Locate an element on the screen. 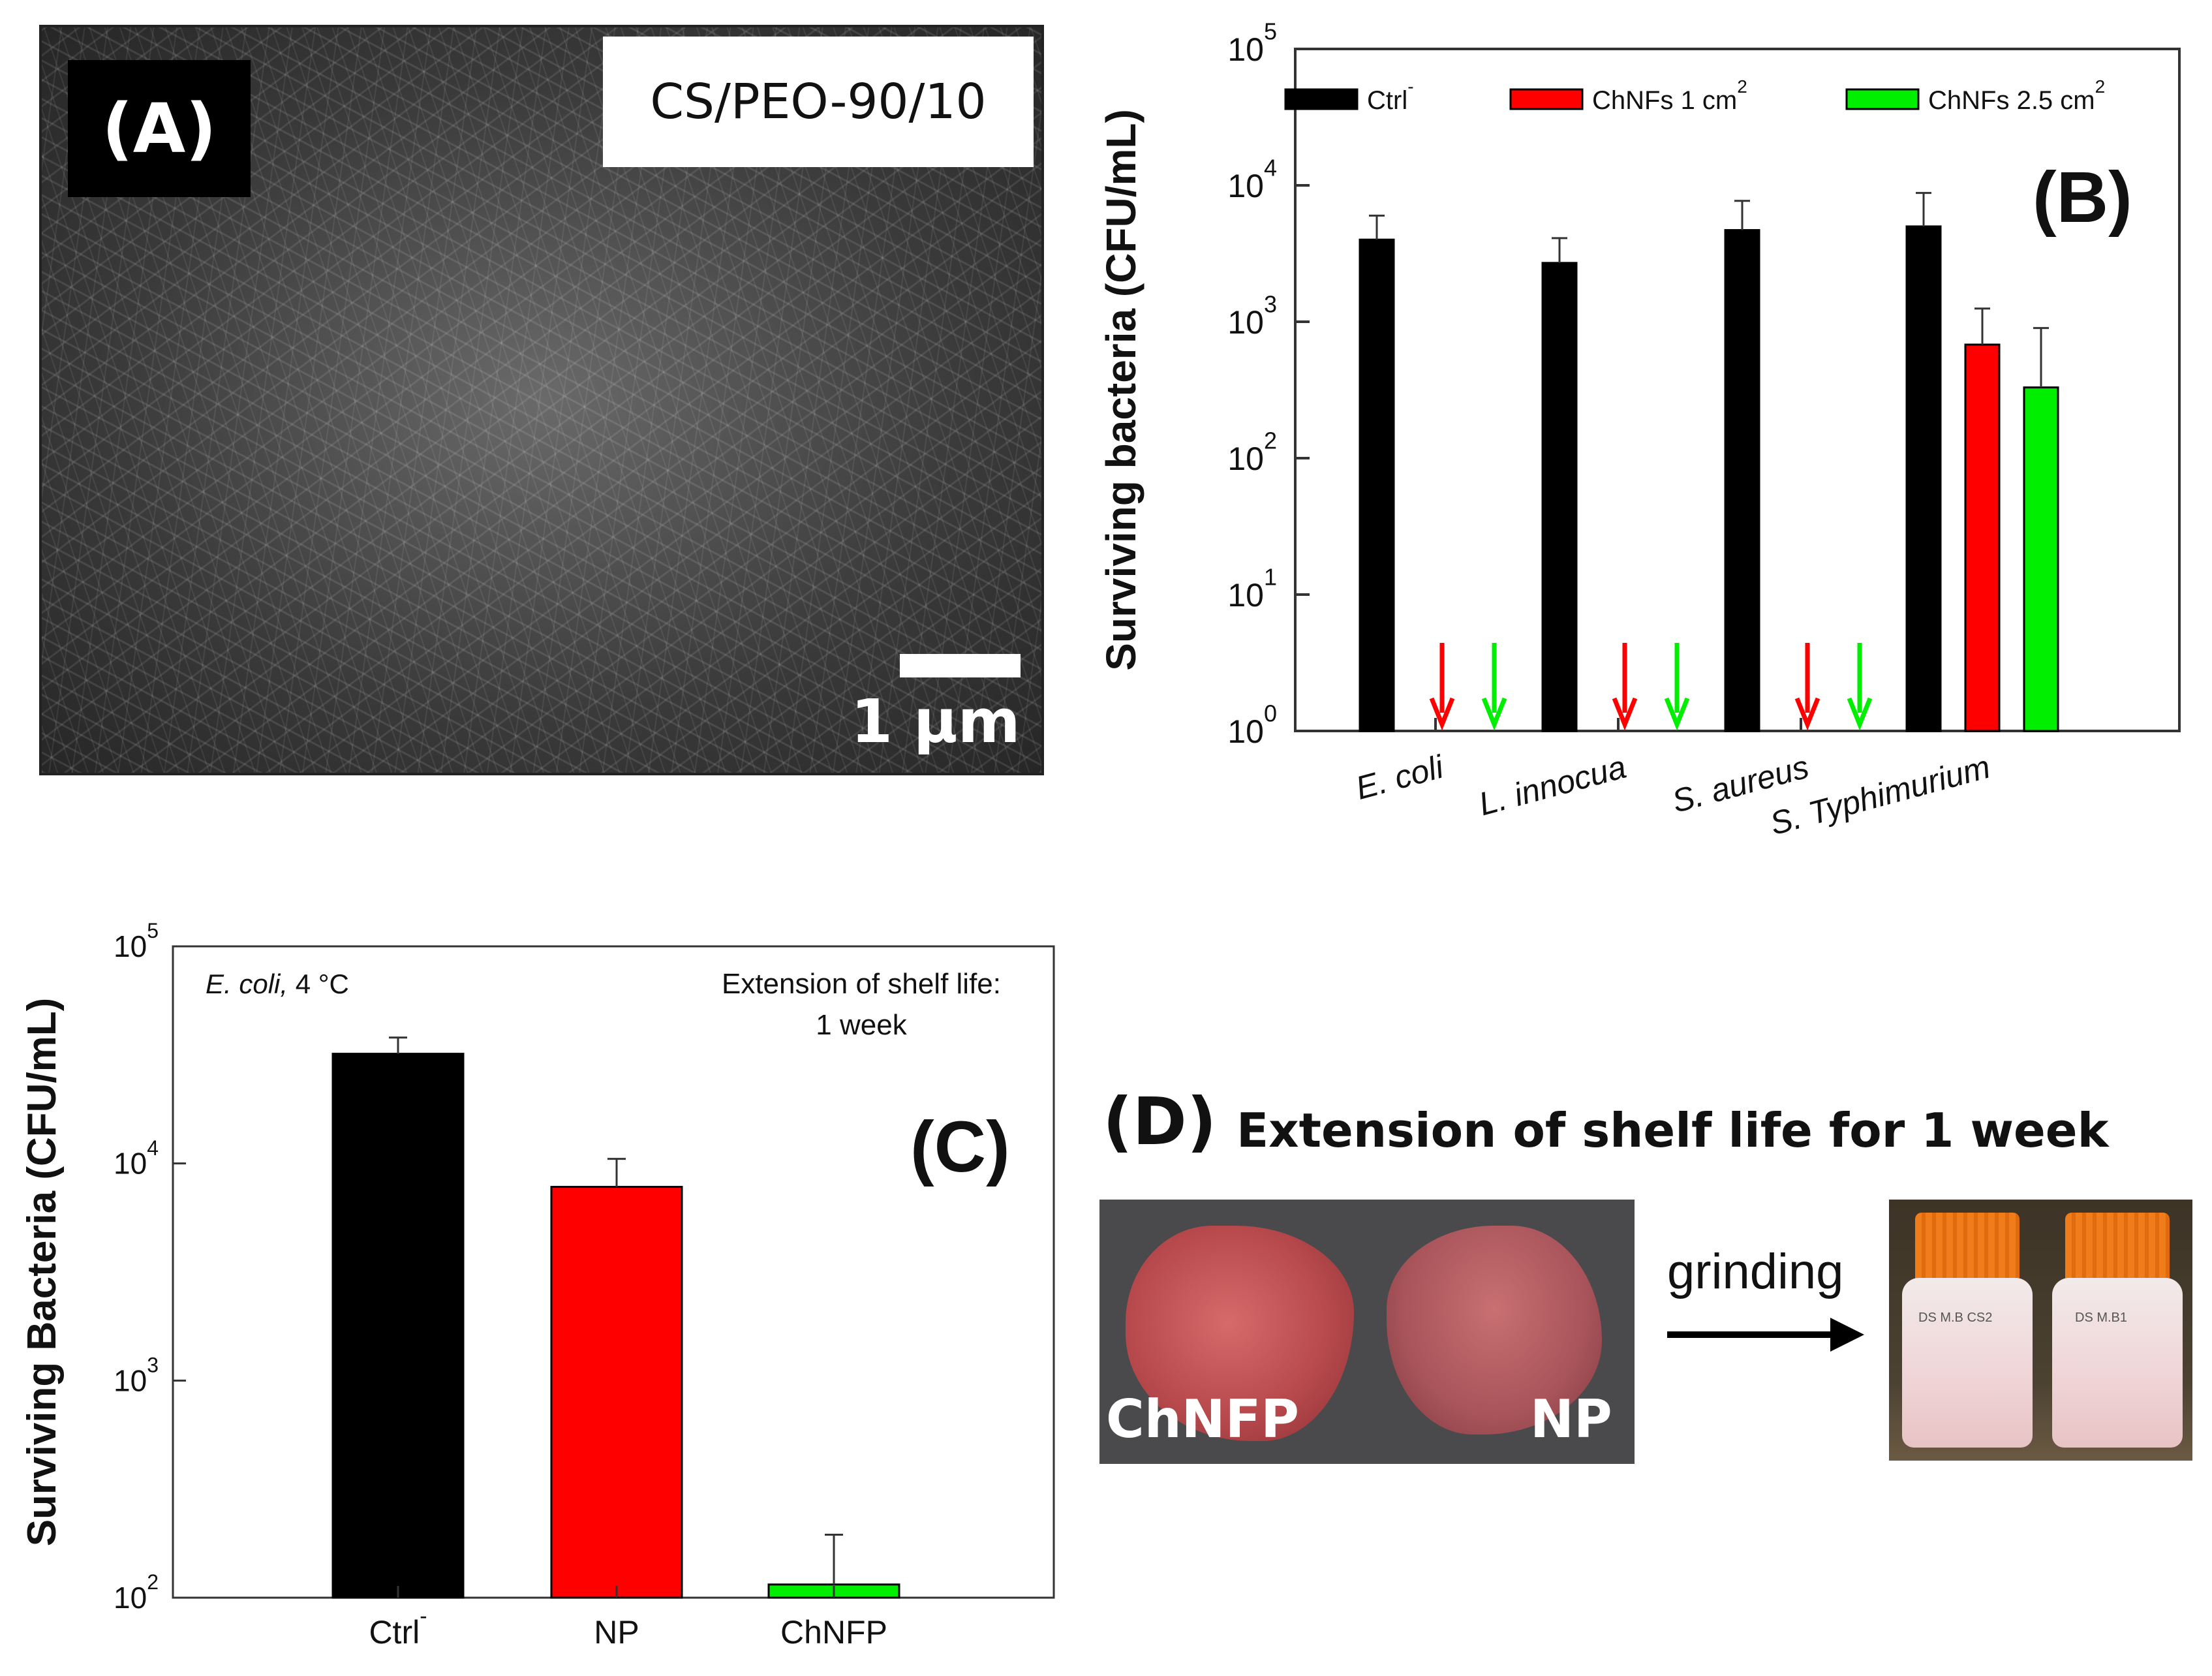 This screenshot has height=1676, width=2212. bottle-right is located at coordinates (2117, 1363).